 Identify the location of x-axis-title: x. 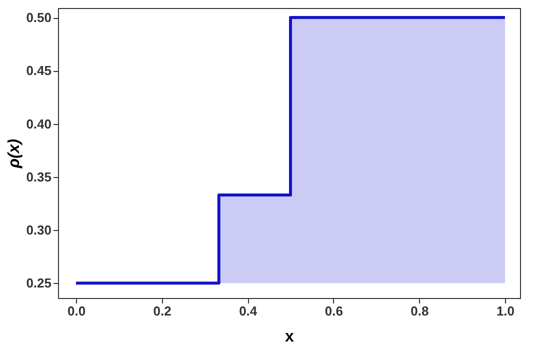
(289, 337).